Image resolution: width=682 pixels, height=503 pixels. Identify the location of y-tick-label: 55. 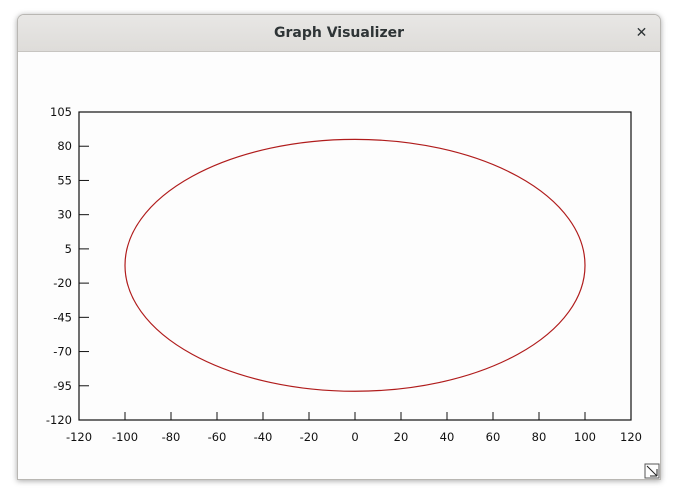
(64, 180).